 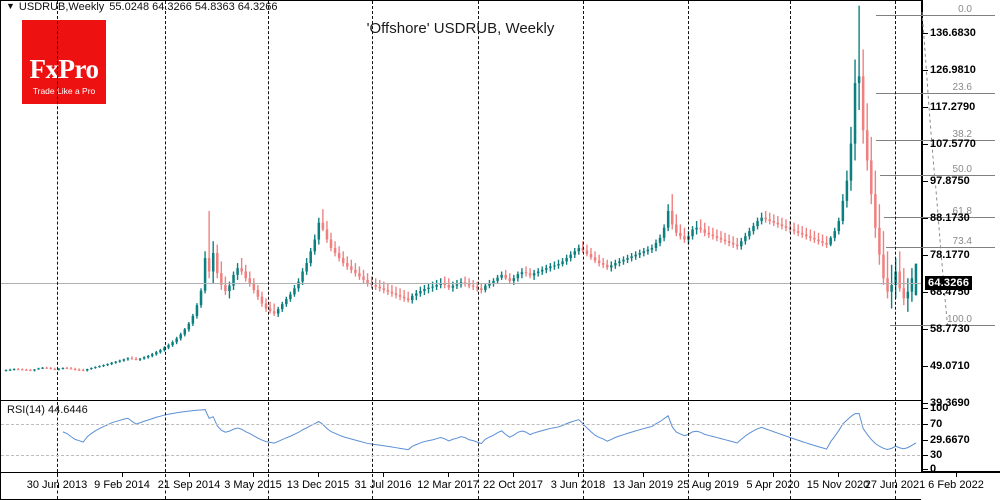 I want to click on fib-label-50.0: 50.0, so click(x=962, y=169).